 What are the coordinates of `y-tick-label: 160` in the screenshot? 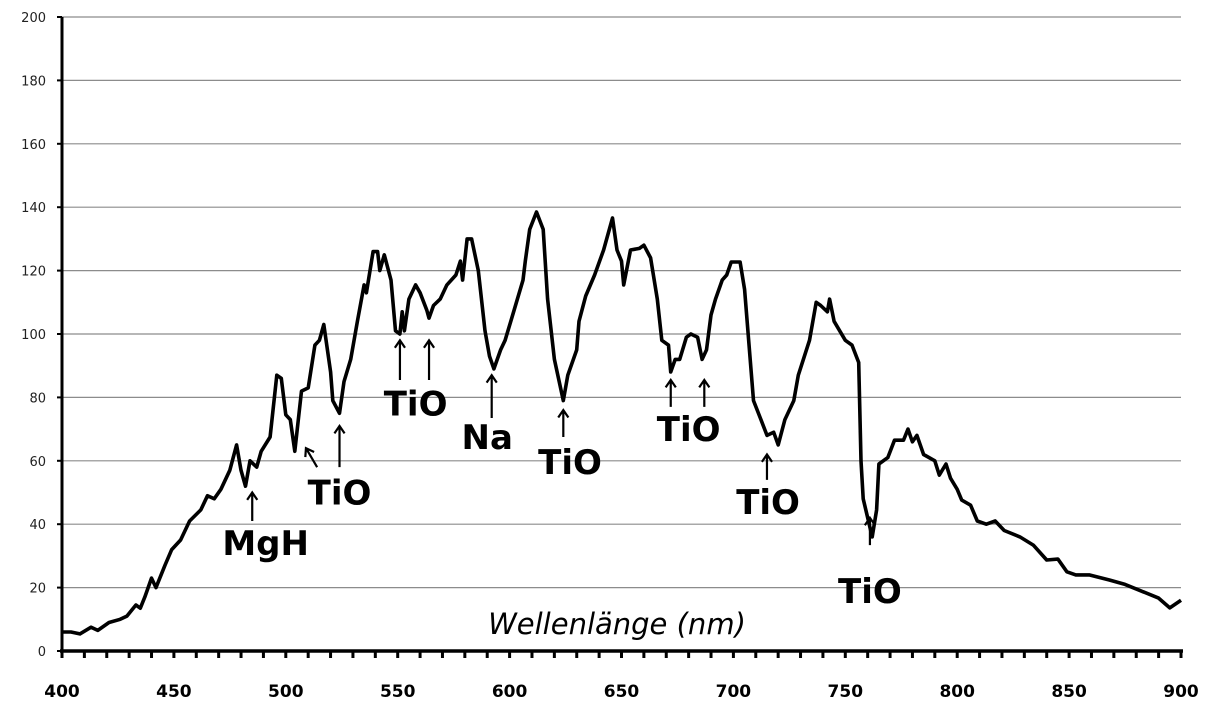 It's located at (33, 145).